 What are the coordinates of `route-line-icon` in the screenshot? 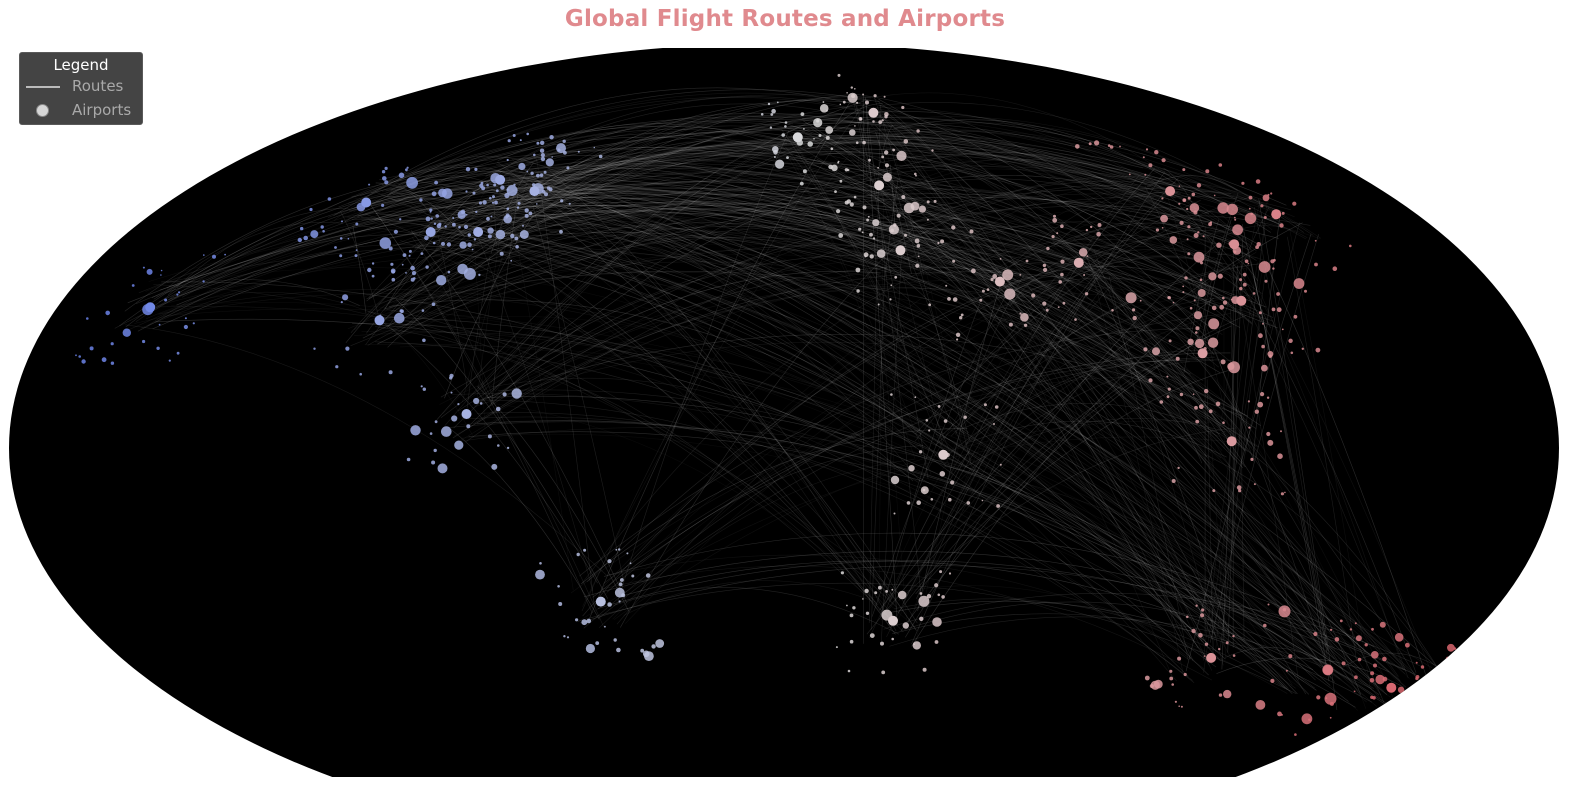 It's located at (43, 87).